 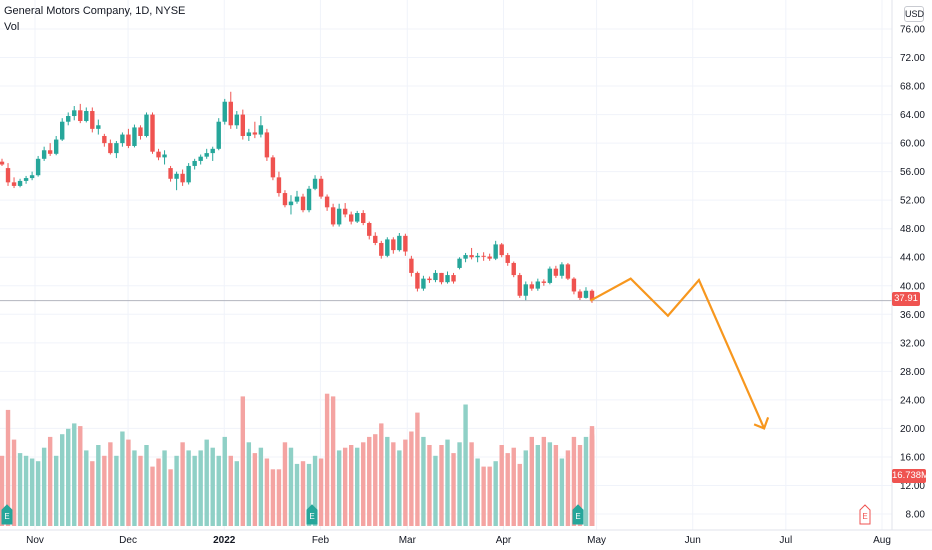 I want to click on time-axis: Nov Dec 2022 Feb Mar Apr May Jun Jul Aug, so click(x=458, y=540).